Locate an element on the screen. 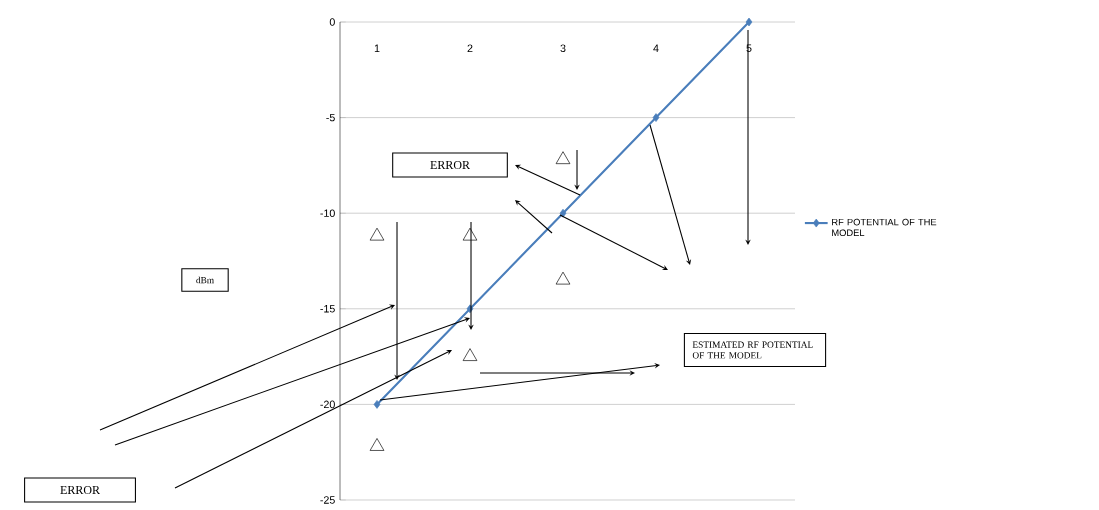  x-tick-label: 3 is located at coordinates (563, 48).